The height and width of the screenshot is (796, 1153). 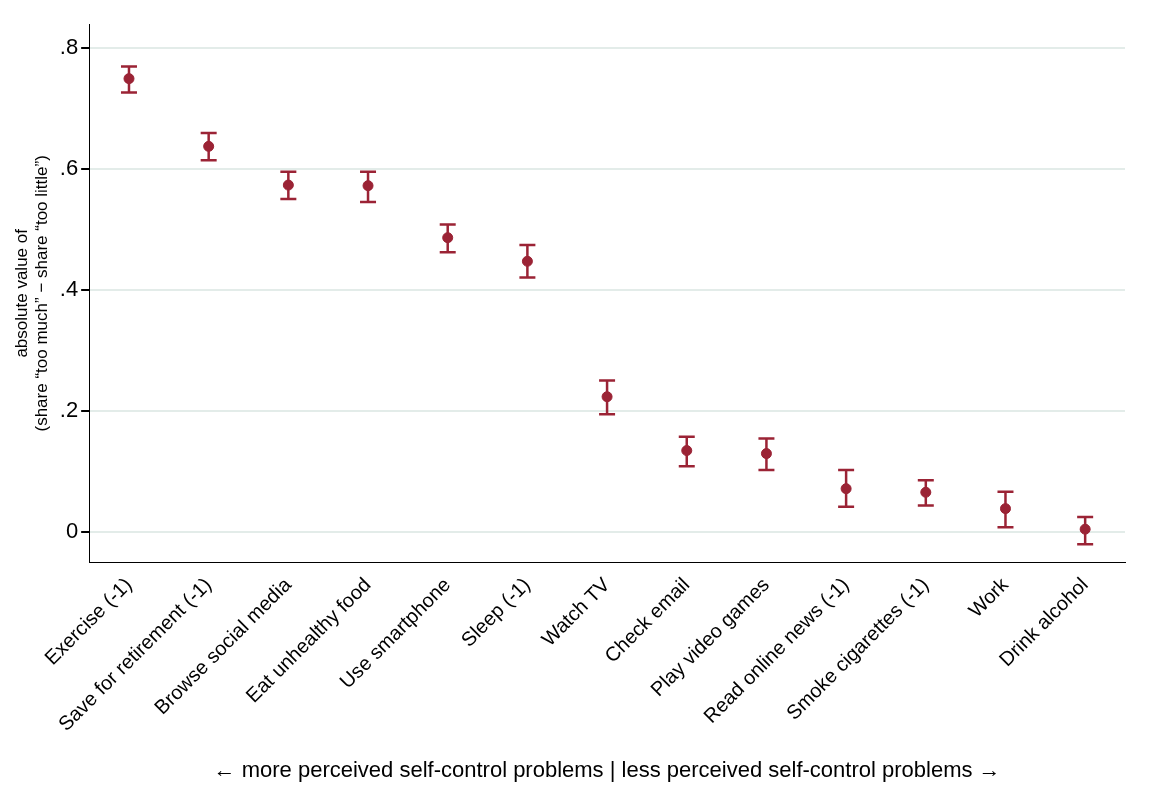 What do you see at coordinates (69, 168) in the screenshot?
I see `y-tick-label: .6` at bounding box center [69, 168].